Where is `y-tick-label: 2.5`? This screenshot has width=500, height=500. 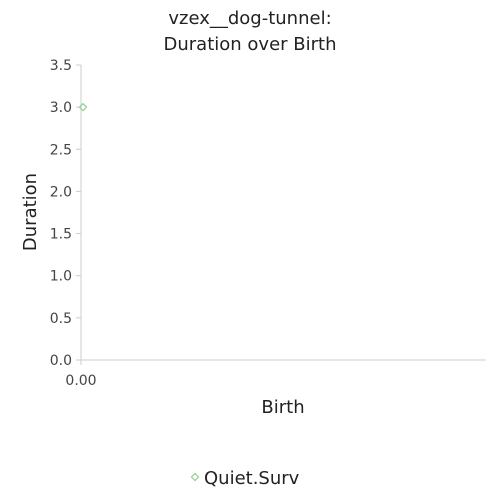 y-tick-label: 2.5 is located at coordinates (61, 150).